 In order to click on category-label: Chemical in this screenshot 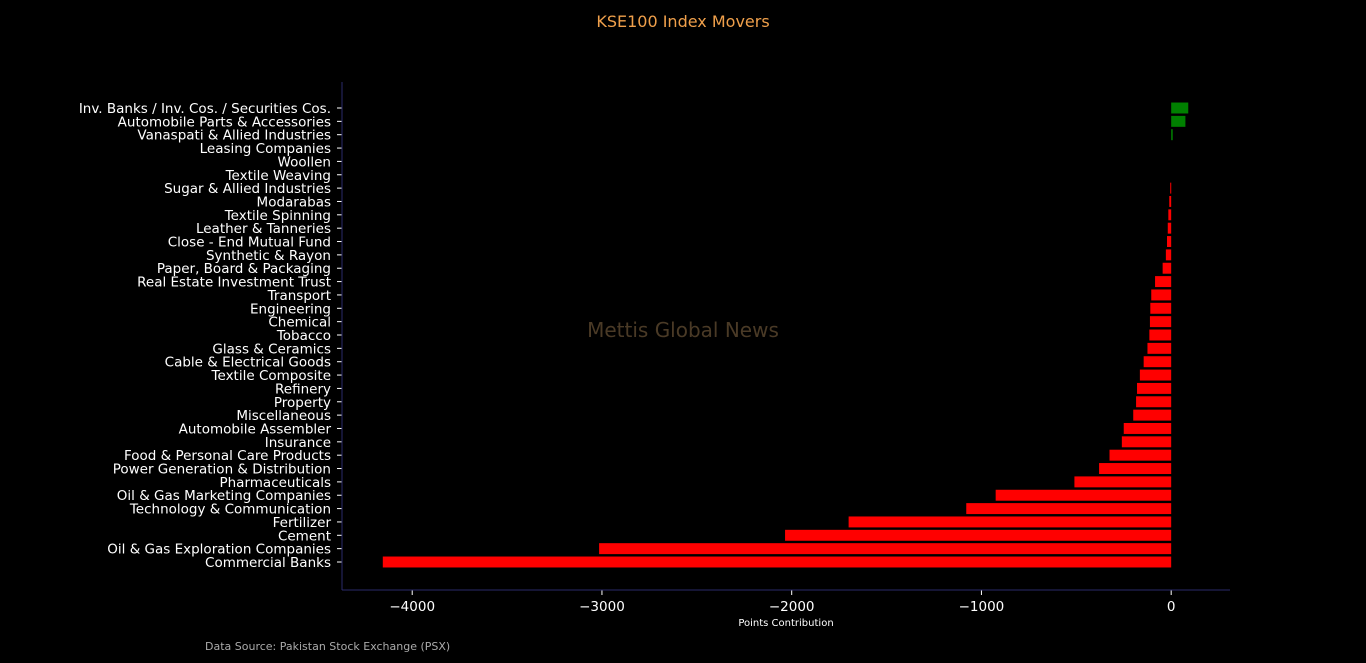, I will do `click(299, 323)`.